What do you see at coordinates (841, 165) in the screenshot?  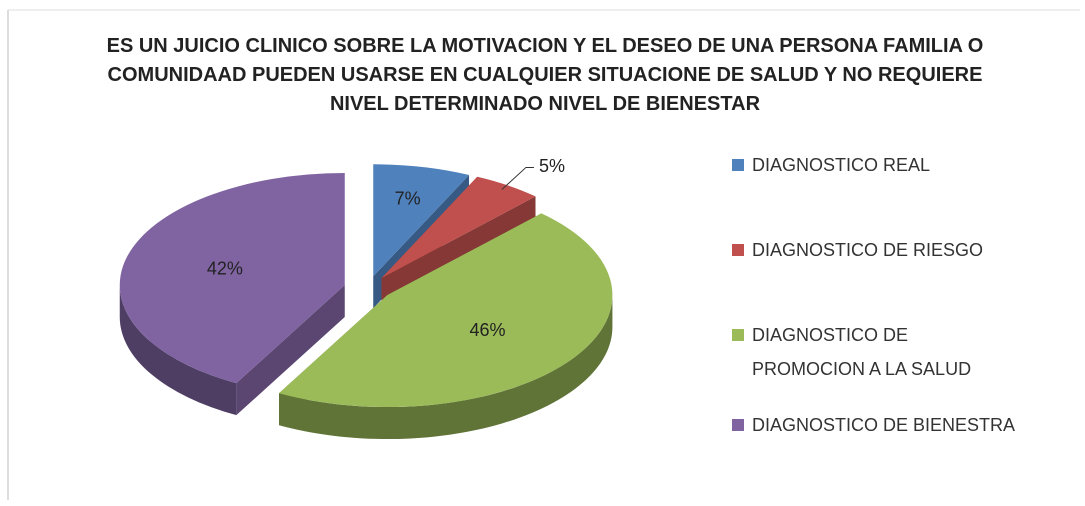 I see `legend-label: DIAGNOSTICO REAL` at bounding box center [841, 165].